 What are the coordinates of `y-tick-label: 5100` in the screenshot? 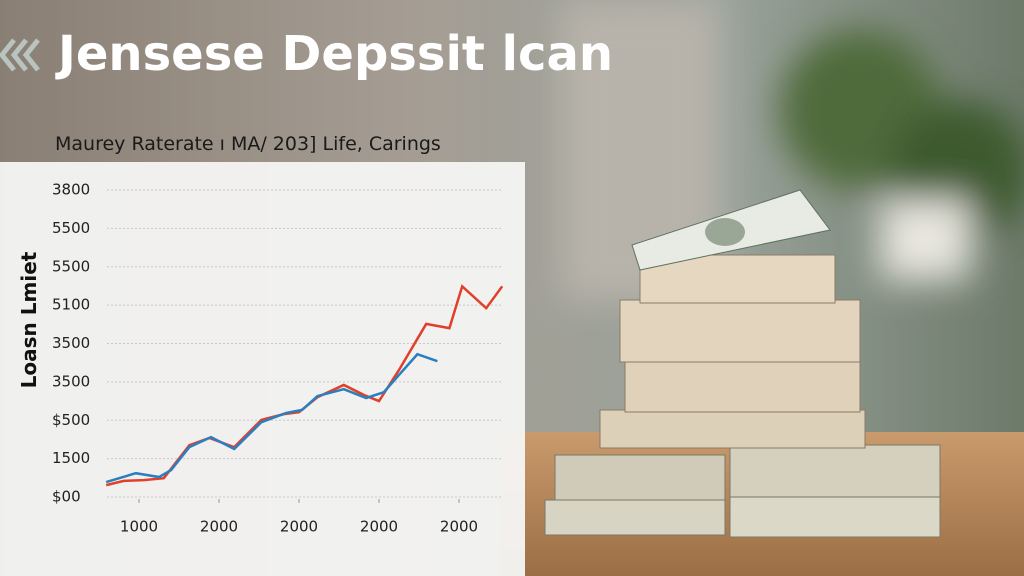 It's located at (71, 305).